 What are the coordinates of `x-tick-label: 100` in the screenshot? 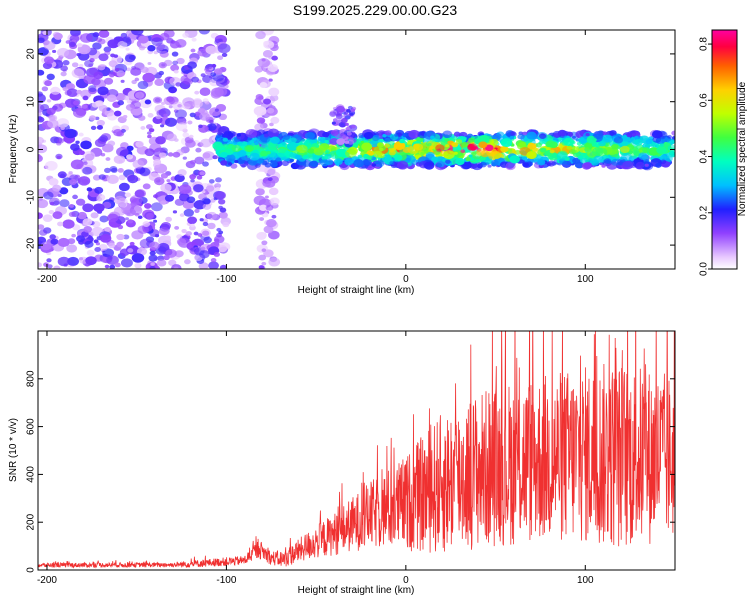 It's located at (585, 580).